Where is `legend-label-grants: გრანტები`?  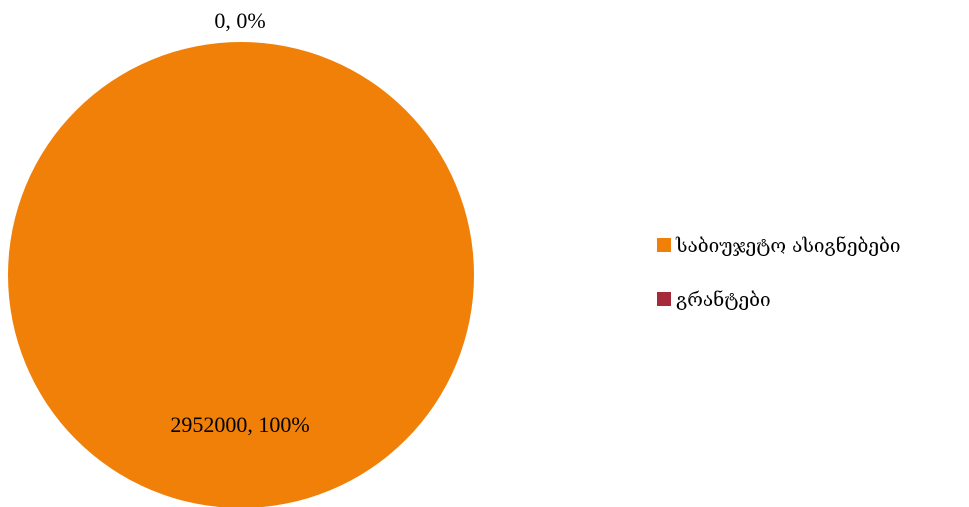
legend-label-grants: გრანტები is located at coordinates (723, 300).